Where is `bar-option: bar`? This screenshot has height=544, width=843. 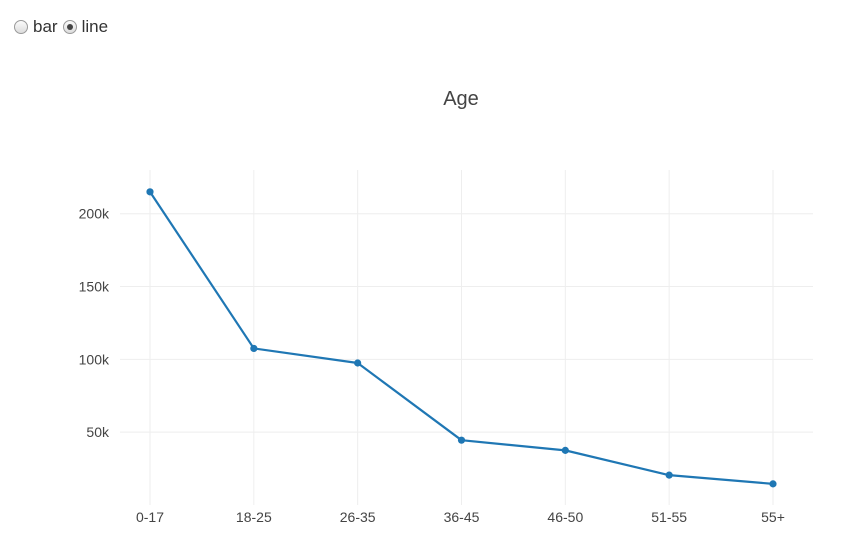
bar-option: bar is located at coordinates (36, 27).